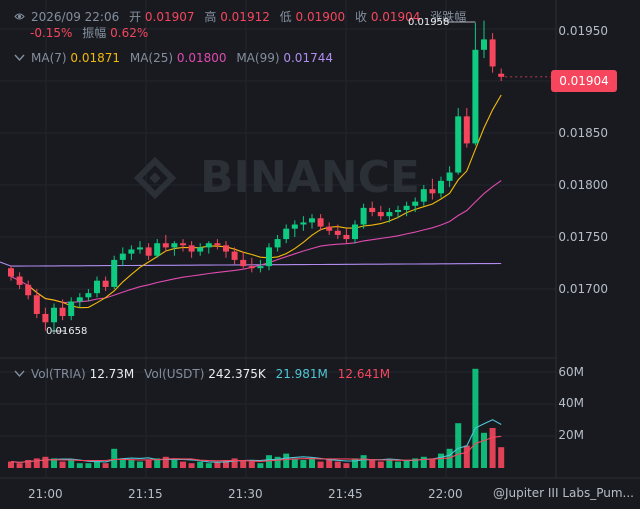 This screenshot has width=640, height=509. What do you see at coordinates (448, 17) in the screenshot?
I see `change-label: 涨跌幅` at bounding box center [448, 17].